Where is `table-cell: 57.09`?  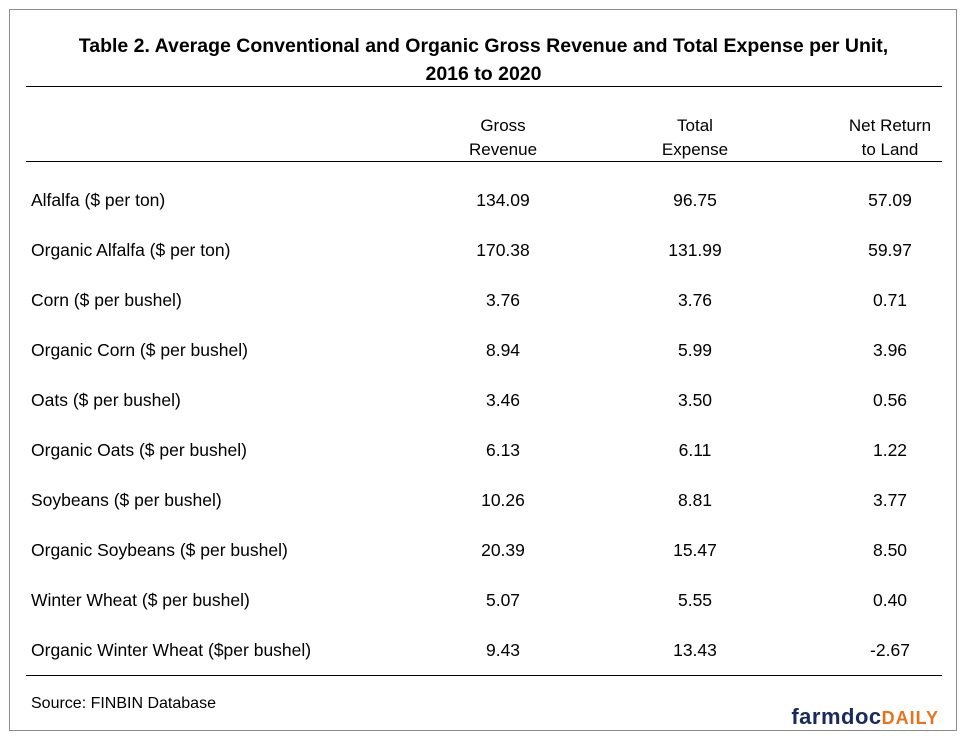
table-cell: 57.09 is located at coordinates (890, 200).